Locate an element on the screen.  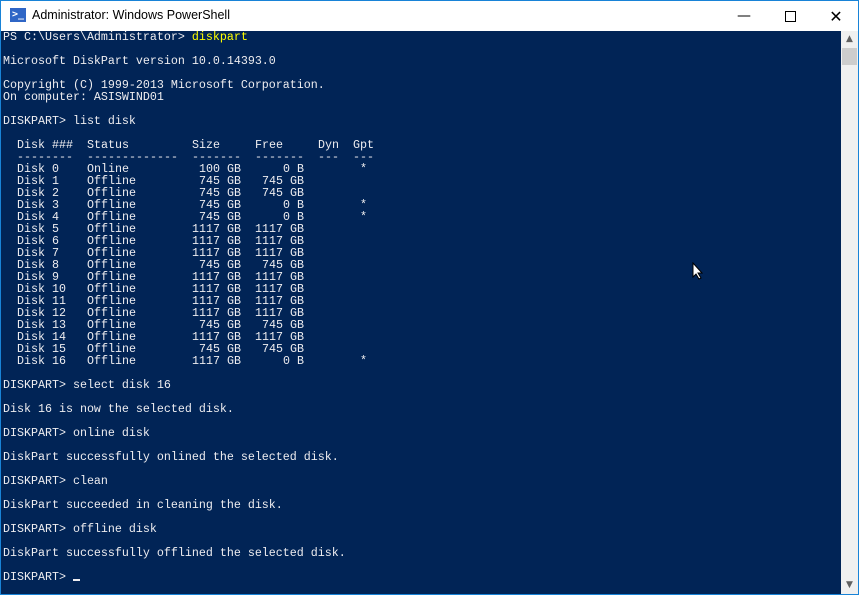
minimize-button: — is located at coordinates (744, 16).